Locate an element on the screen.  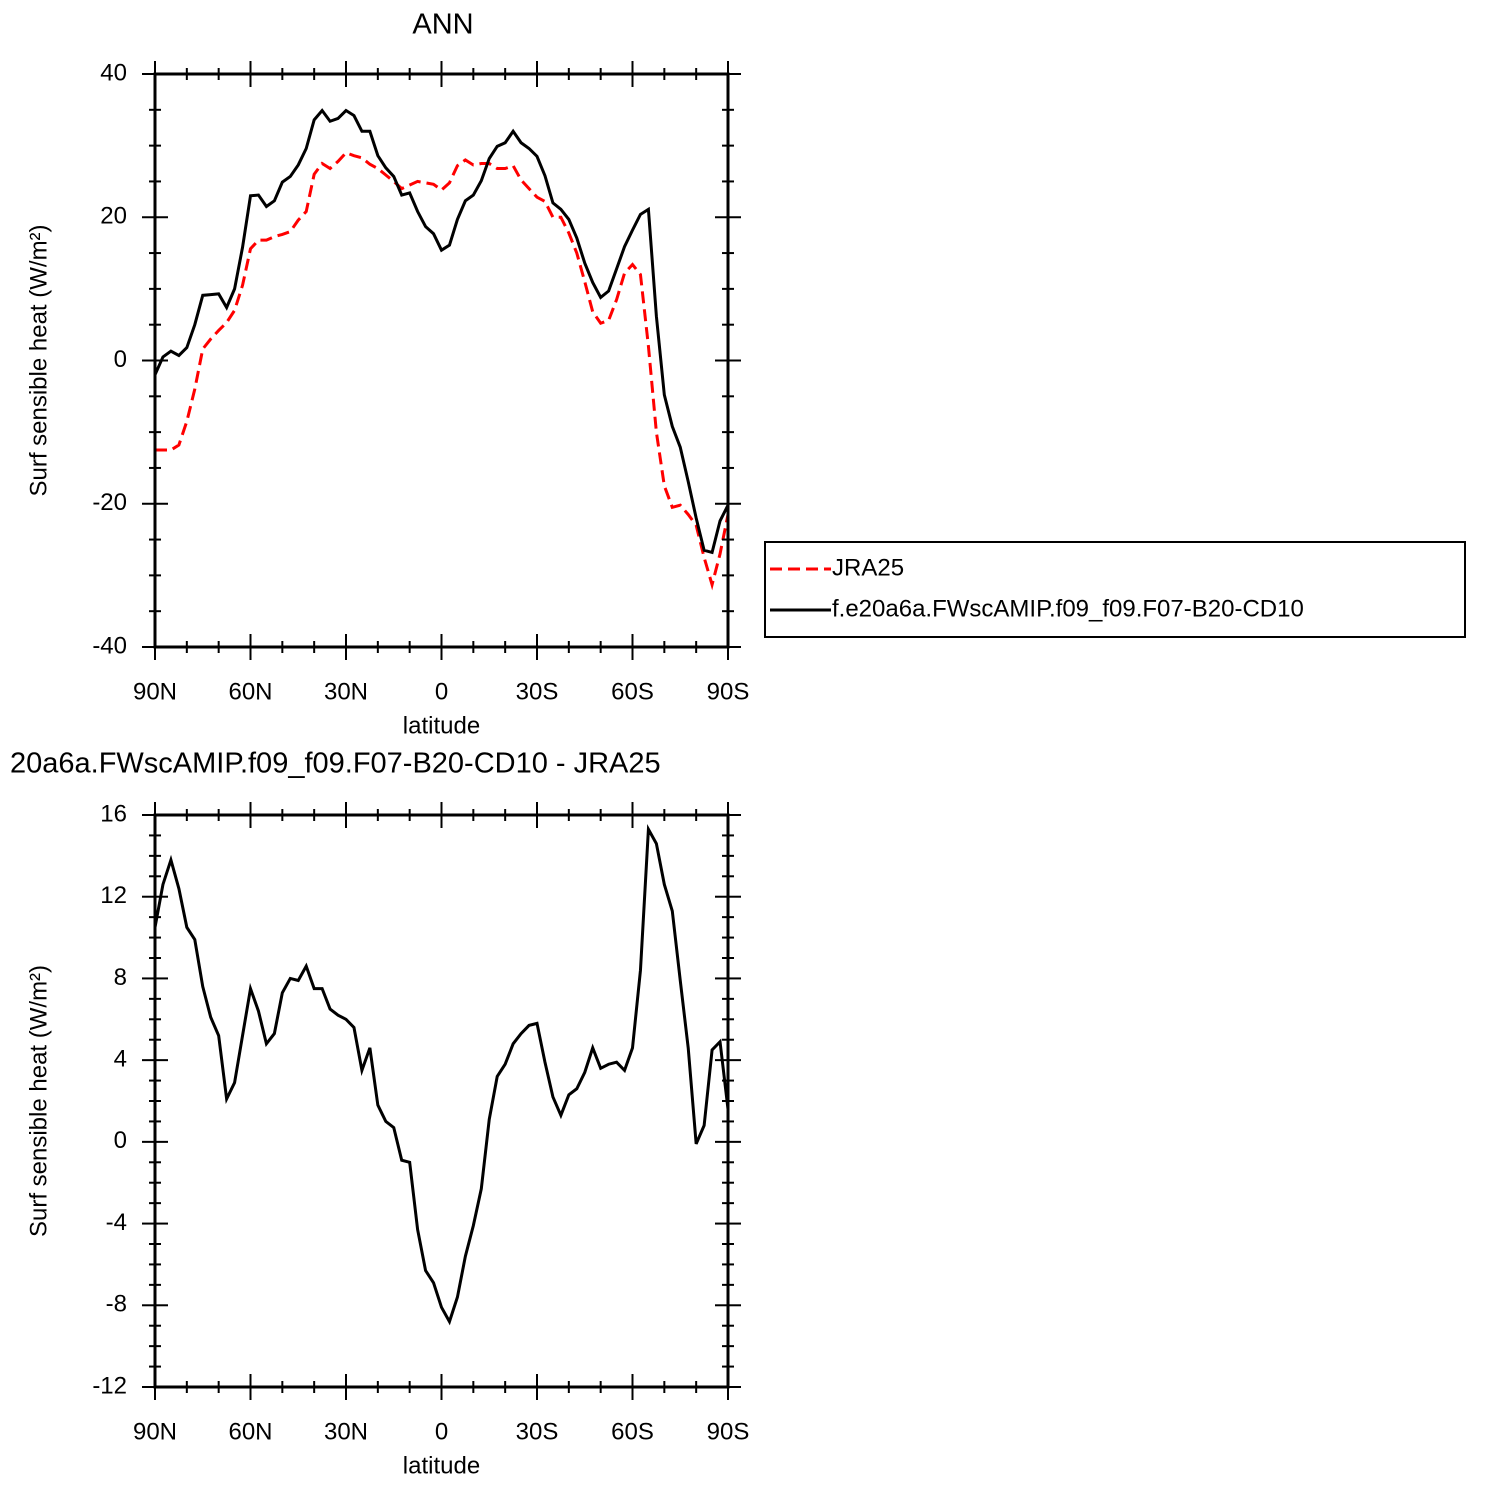
legend-label: JRA25 is located at coordinates (868, 567).